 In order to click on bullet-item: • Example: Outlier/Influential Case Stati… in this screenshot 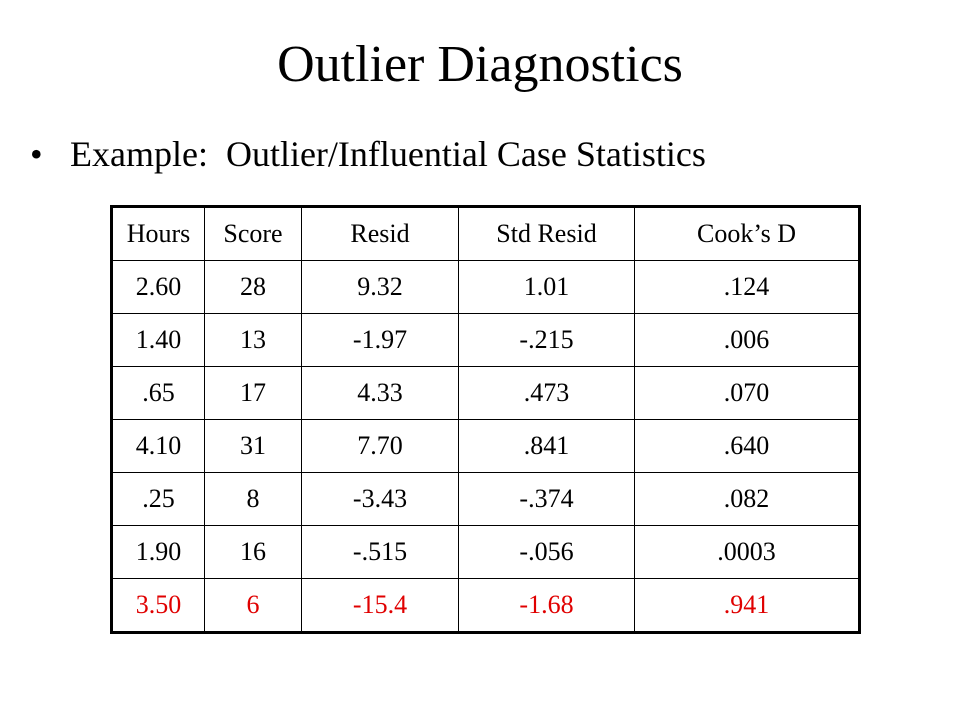, I will do `click(368, 154)`.